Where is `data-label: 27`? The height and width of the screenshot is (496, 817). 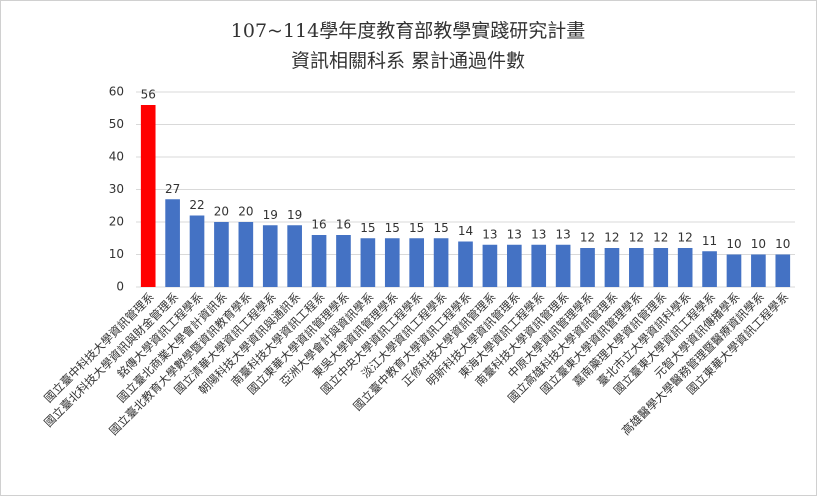
data-label: 27 is located at coordinates (172, 189).